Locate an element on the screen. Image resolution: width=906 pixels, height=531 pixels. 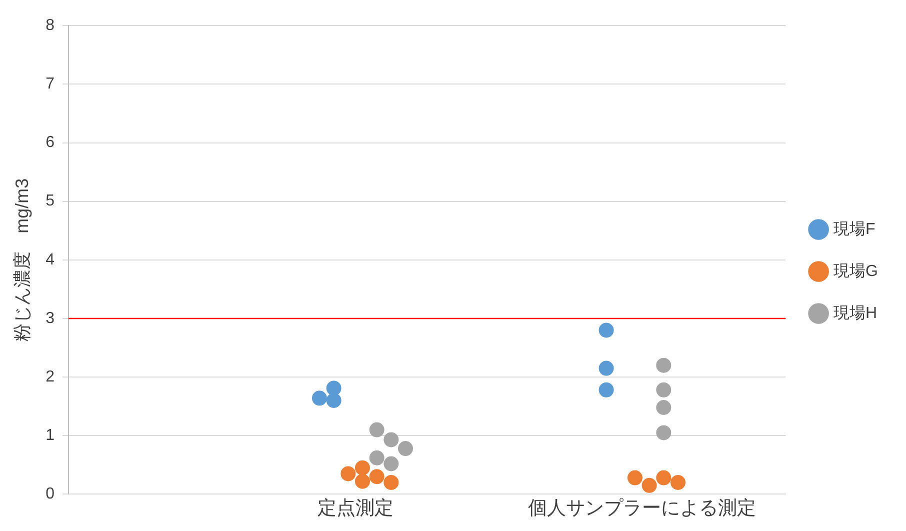
y-tick-label: 1 is located at coordinates (50, 435).